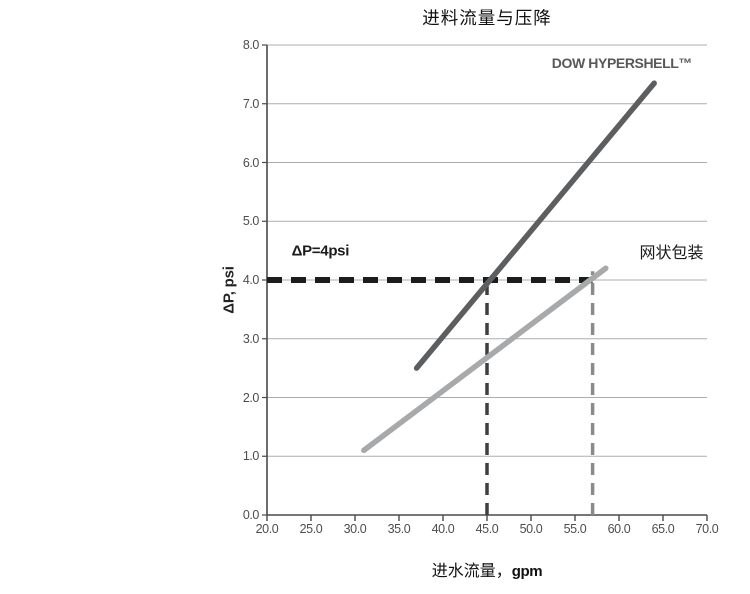  I want to click on y-tick-label-1.0: 1.0, so click(251, 456).